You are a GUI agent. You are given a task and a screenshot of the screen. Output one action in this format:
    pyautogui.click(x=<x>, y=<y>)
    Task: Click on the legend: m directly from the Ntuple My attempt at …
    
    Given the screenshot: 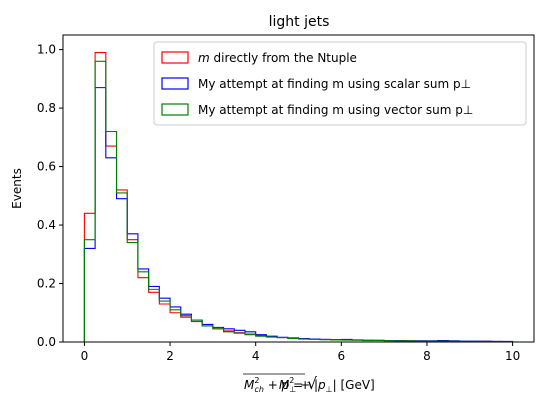 What is the action you would take?
    pyautogui.click(x=340, y=83)
    